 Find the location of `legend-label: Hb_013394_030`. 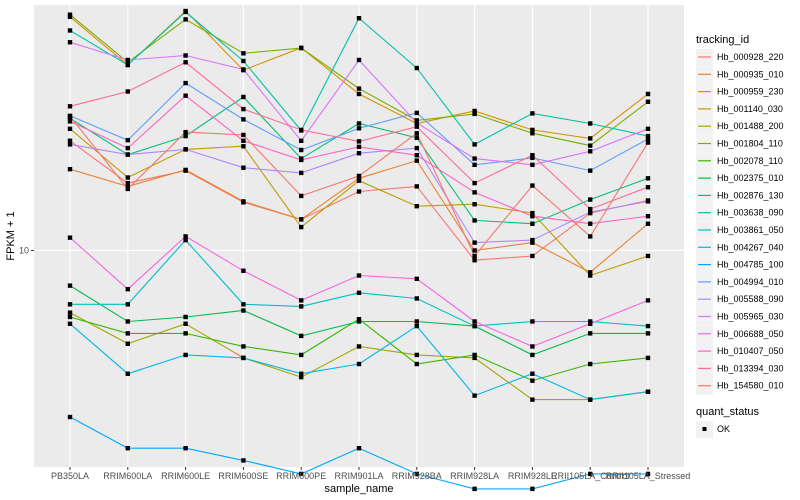

legend-label: Hb_013394_030 is located at coordinates (750, 368).